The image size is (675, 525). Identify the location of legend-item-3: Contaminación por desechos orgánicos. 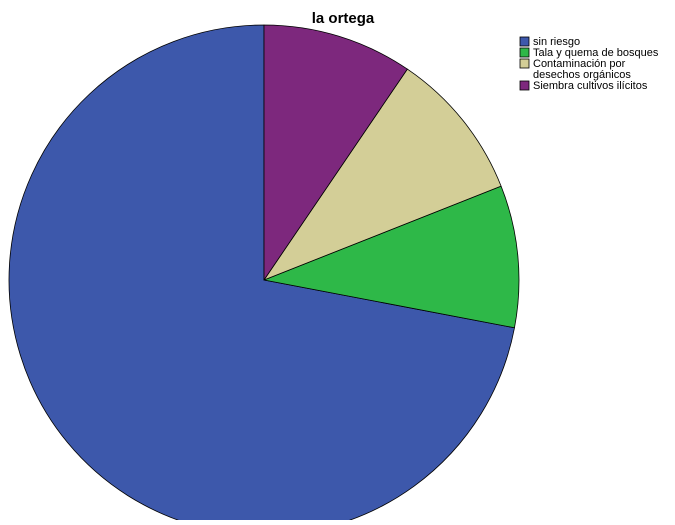
(575, 69).